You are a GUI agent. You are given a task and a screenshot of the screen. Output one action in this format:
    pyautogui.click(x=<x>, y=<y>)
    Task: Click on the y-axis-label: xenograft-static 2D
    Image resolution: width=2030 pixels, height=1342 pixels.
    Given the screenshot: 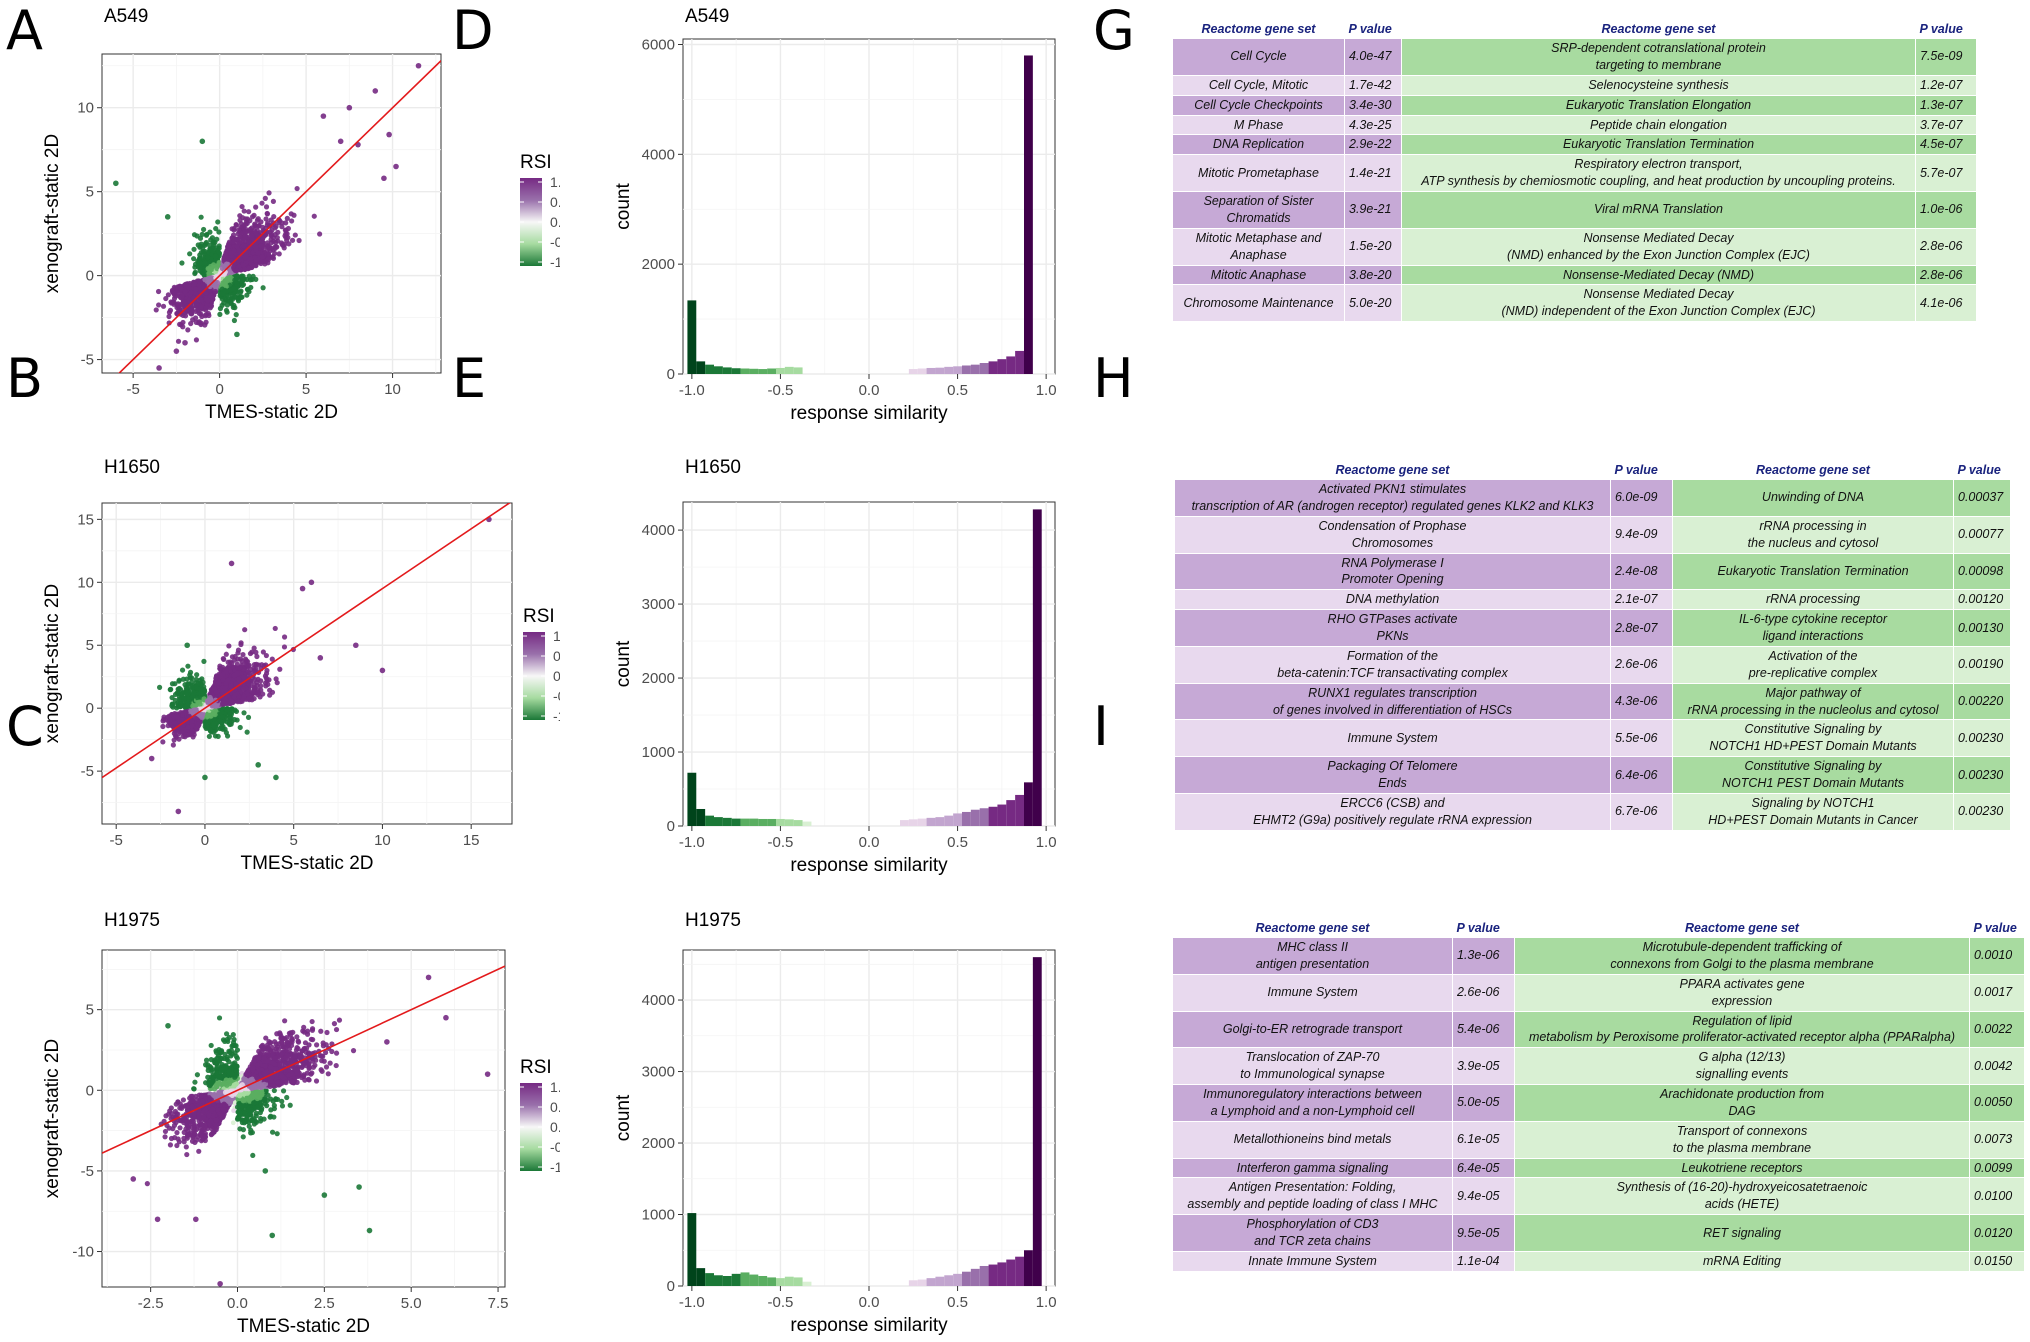 What is the action you would take?
    pyautogui.click(x=52, y=213)
    